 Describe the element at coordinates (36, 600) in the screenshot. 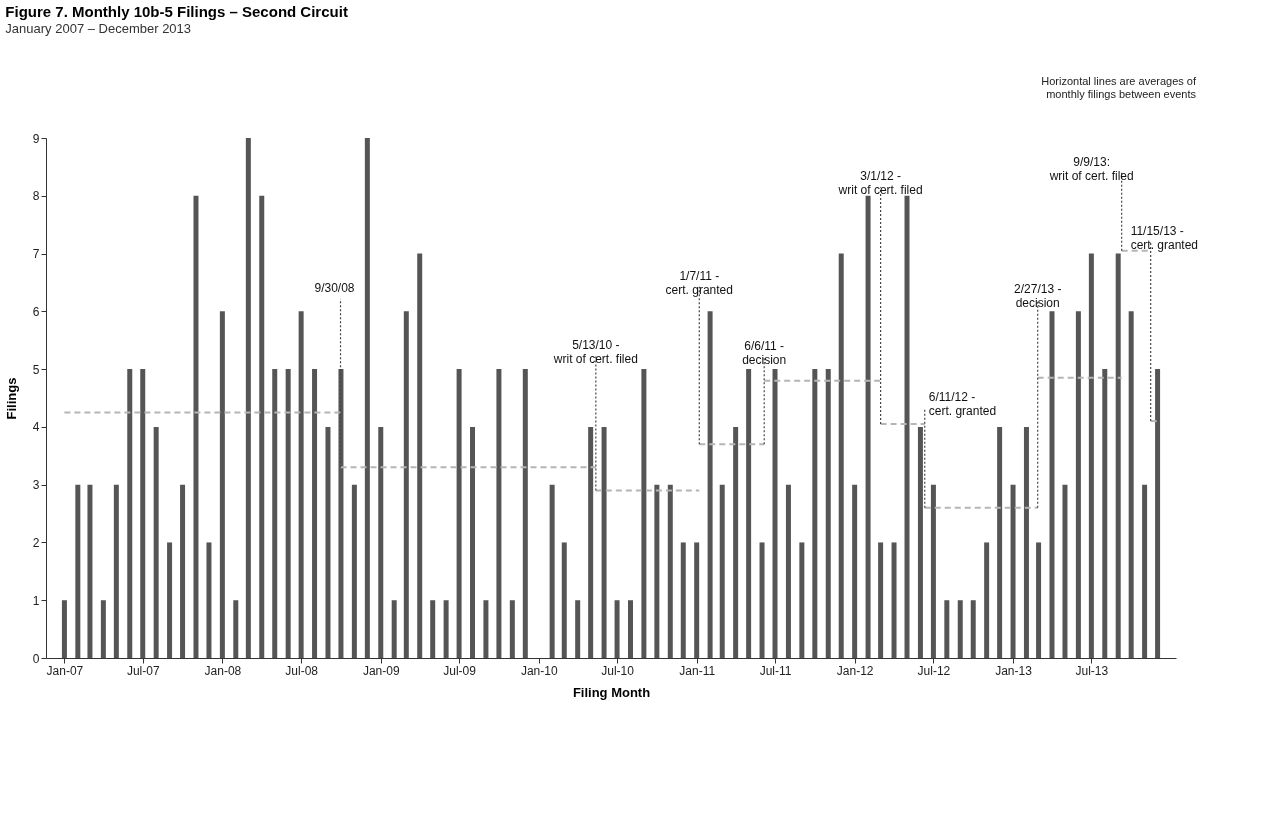

I see `y-tick-label: 1` at that location.